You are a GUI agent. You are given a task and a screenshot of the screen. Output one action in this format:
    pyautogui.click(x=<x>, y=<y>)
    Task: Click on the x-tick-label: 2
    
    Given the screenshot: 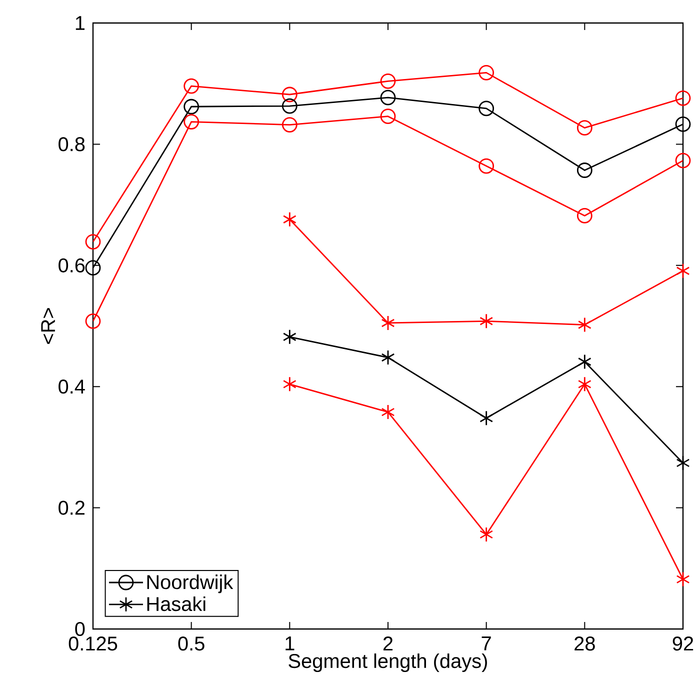 What is the action you would take?
    pyautogui.click(x=387, y=643)
    